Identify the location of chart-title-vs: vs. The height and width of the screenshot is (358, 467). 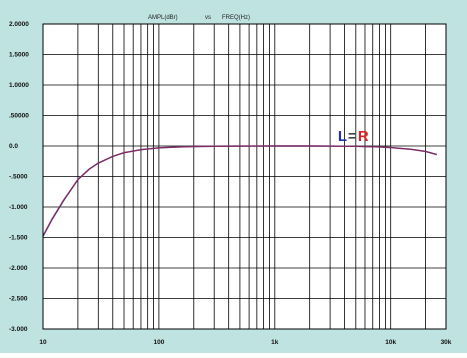
(208, 18).